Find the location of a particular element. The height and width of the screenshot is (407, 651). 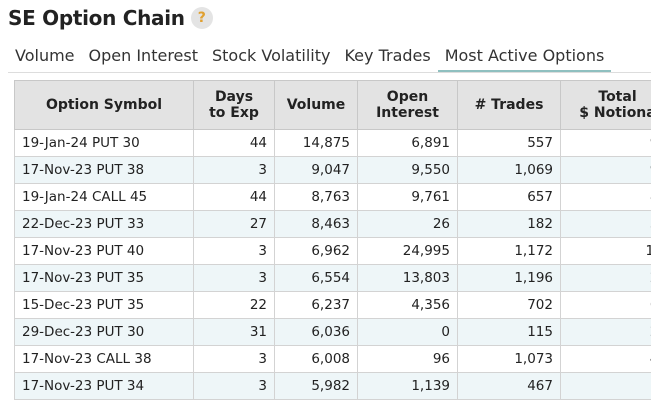

header-line: Open is located at coordinates (407, 97).